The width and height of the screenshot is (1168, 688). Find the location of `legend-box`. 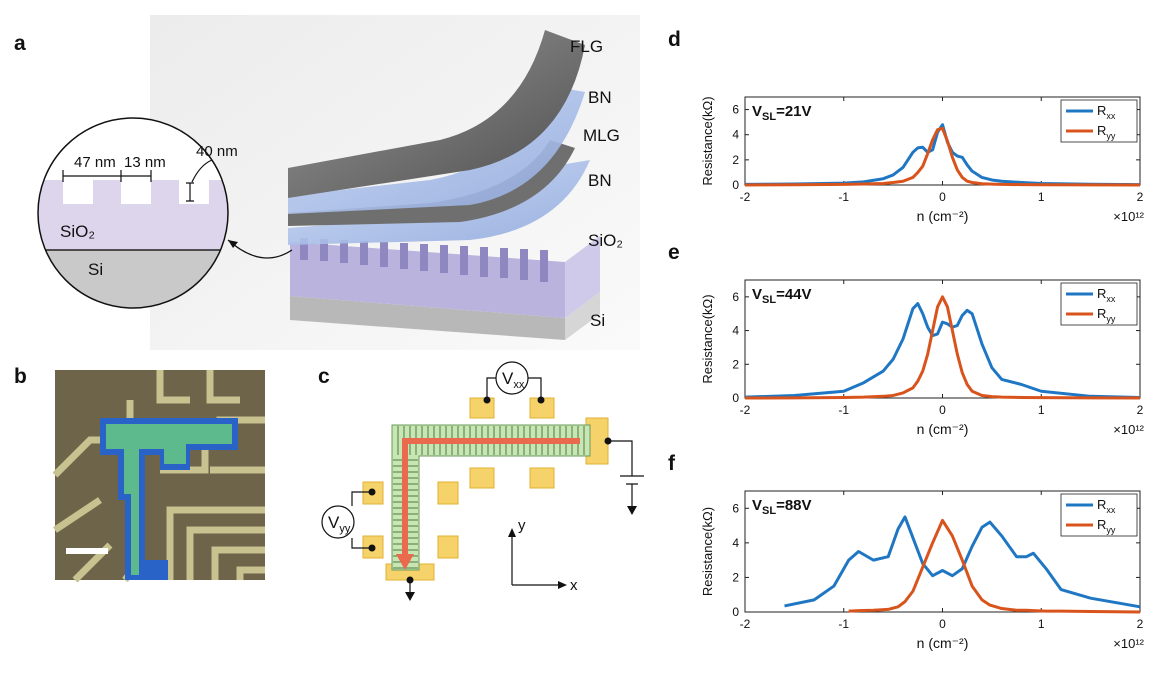

legend-box is located at coordinates (1099, 515).